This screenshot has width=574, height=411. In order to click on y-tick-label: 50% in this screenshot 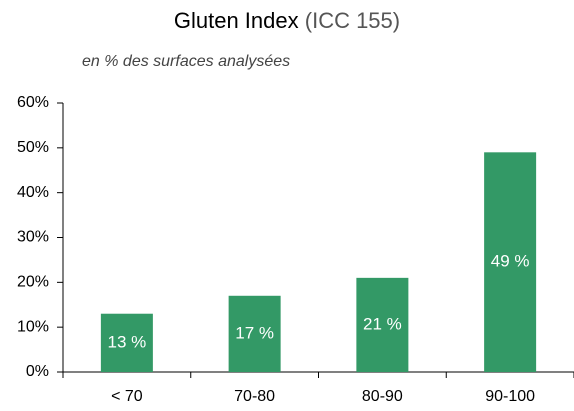, I will do `click(33, 147)`.